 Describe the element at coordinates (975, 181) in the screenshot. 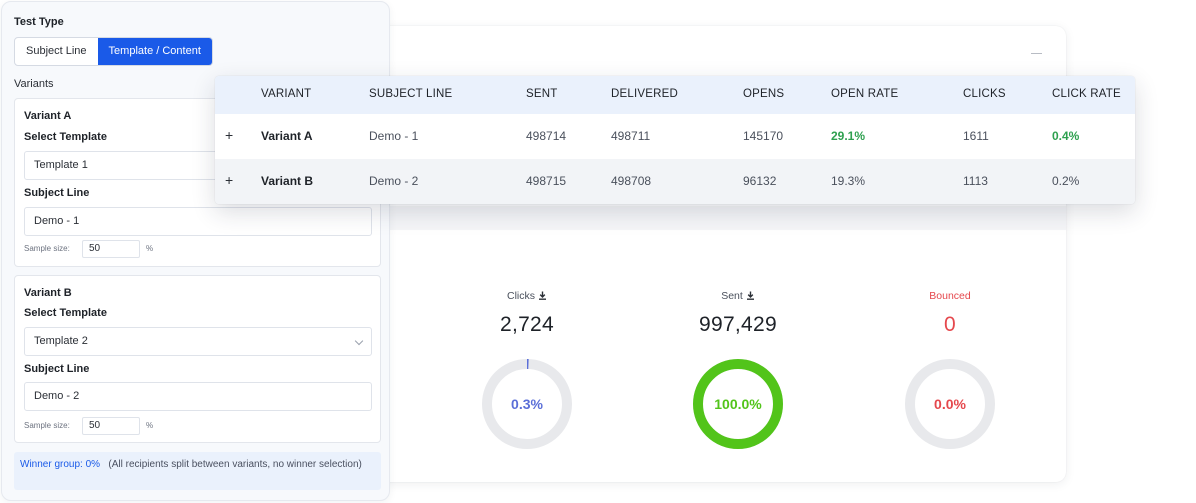

I see `clicks-cell: 1113` at that location.